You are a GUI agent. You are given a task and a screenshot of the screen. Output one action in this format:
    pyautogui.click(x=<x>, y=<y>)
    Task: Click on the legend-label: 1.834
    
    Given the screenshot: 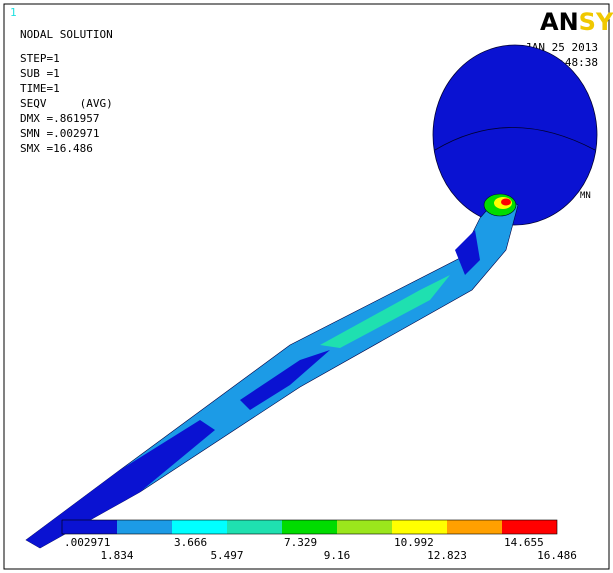 What is the action you would take?
    pyautogui.click(x=116, y=555)
    